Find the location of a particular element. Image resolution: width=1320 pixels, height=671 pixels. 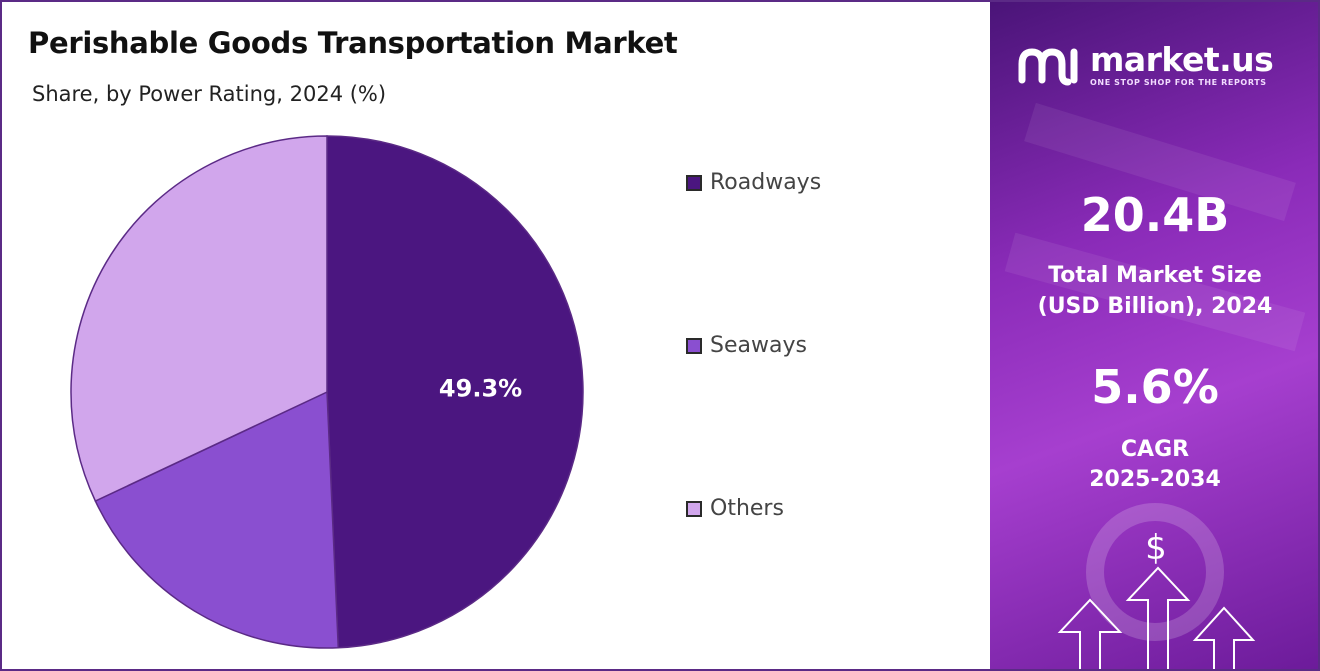

legend-label-others: Others is located at coordinates (747, 508).